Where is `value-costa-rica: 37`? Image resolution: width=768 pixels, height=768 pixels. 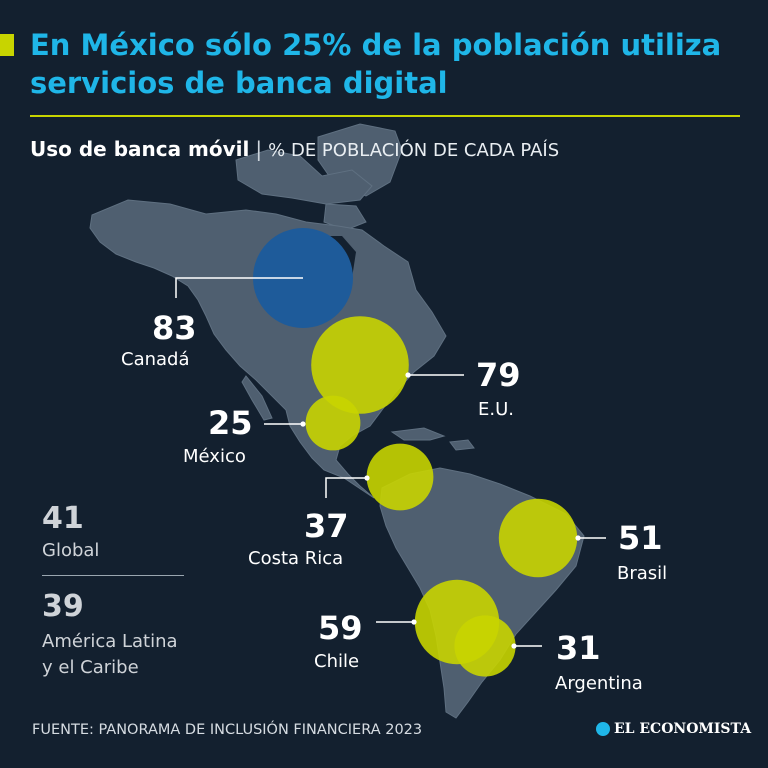
value-costa-rica: 37 is located at coordinates (326, 526).